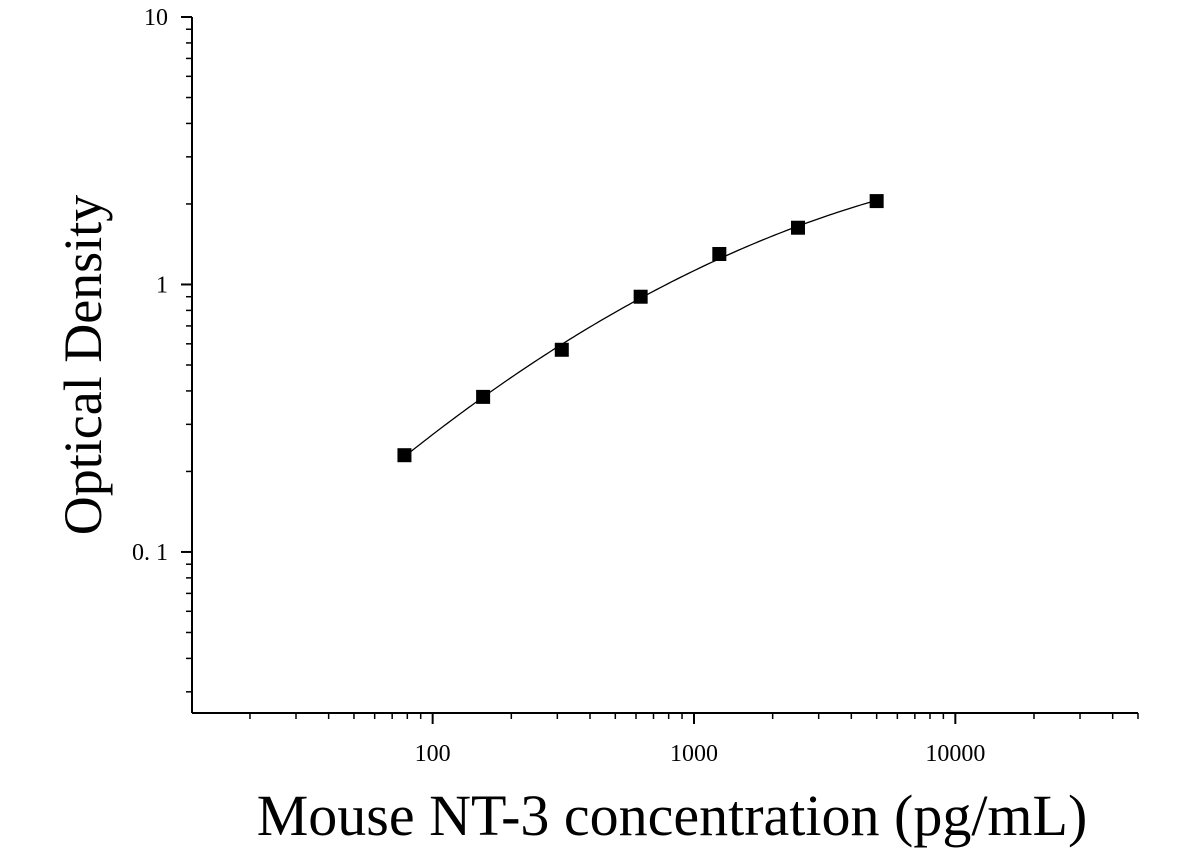 Image resolution: width=1178 pixels, height=858 pixels. I want to click on x-axis-title: Mouse NT-3 concentration (pg/mL), so click(672, 815).